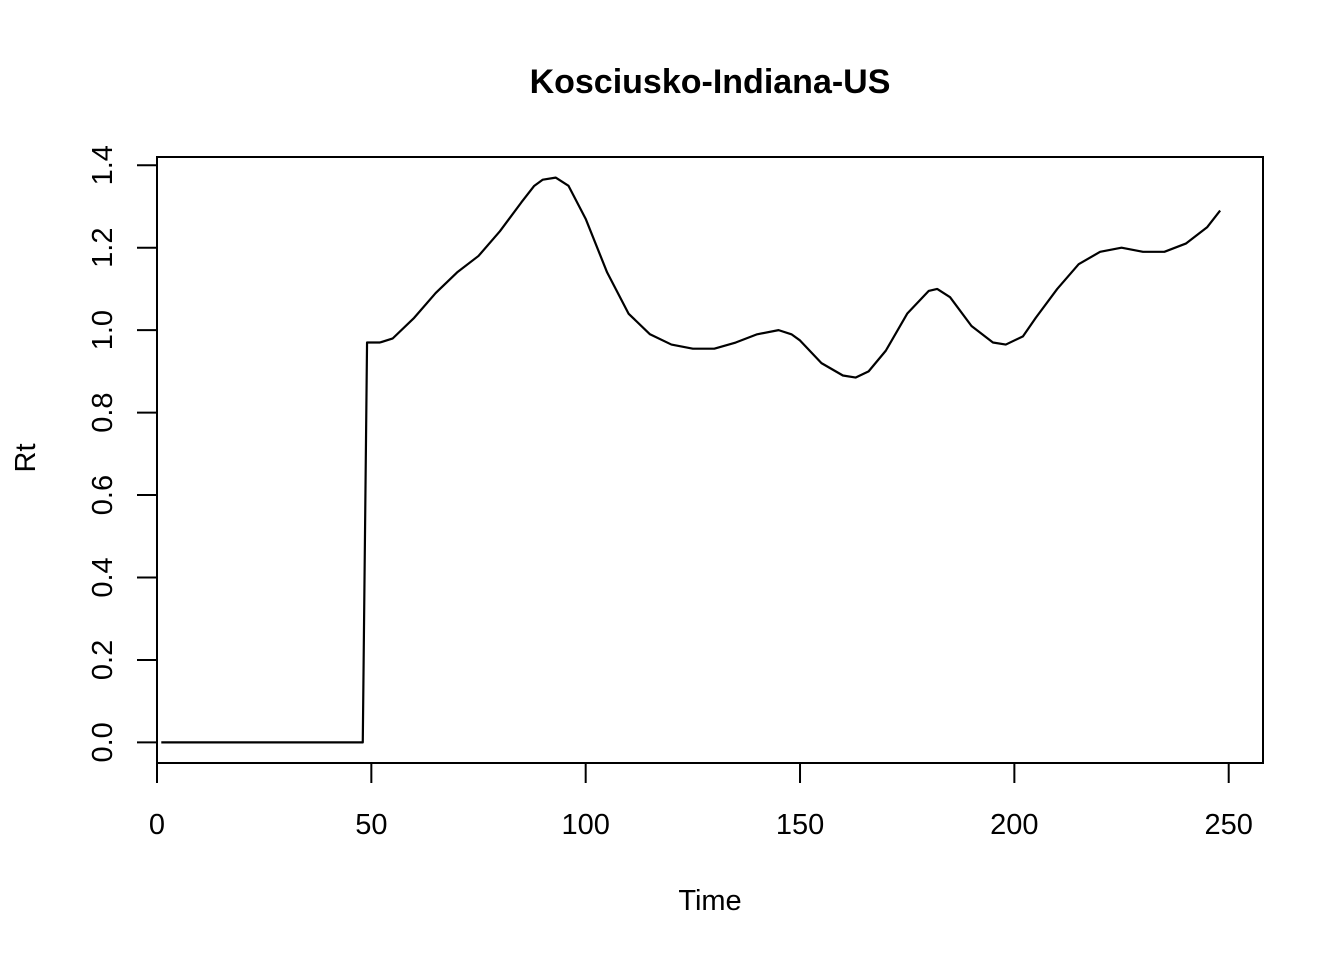  I want to click on y-axis: 0.0 0.2 0.4 0.6 0.8 1.0 1.2 1.4, so click(122, 454).